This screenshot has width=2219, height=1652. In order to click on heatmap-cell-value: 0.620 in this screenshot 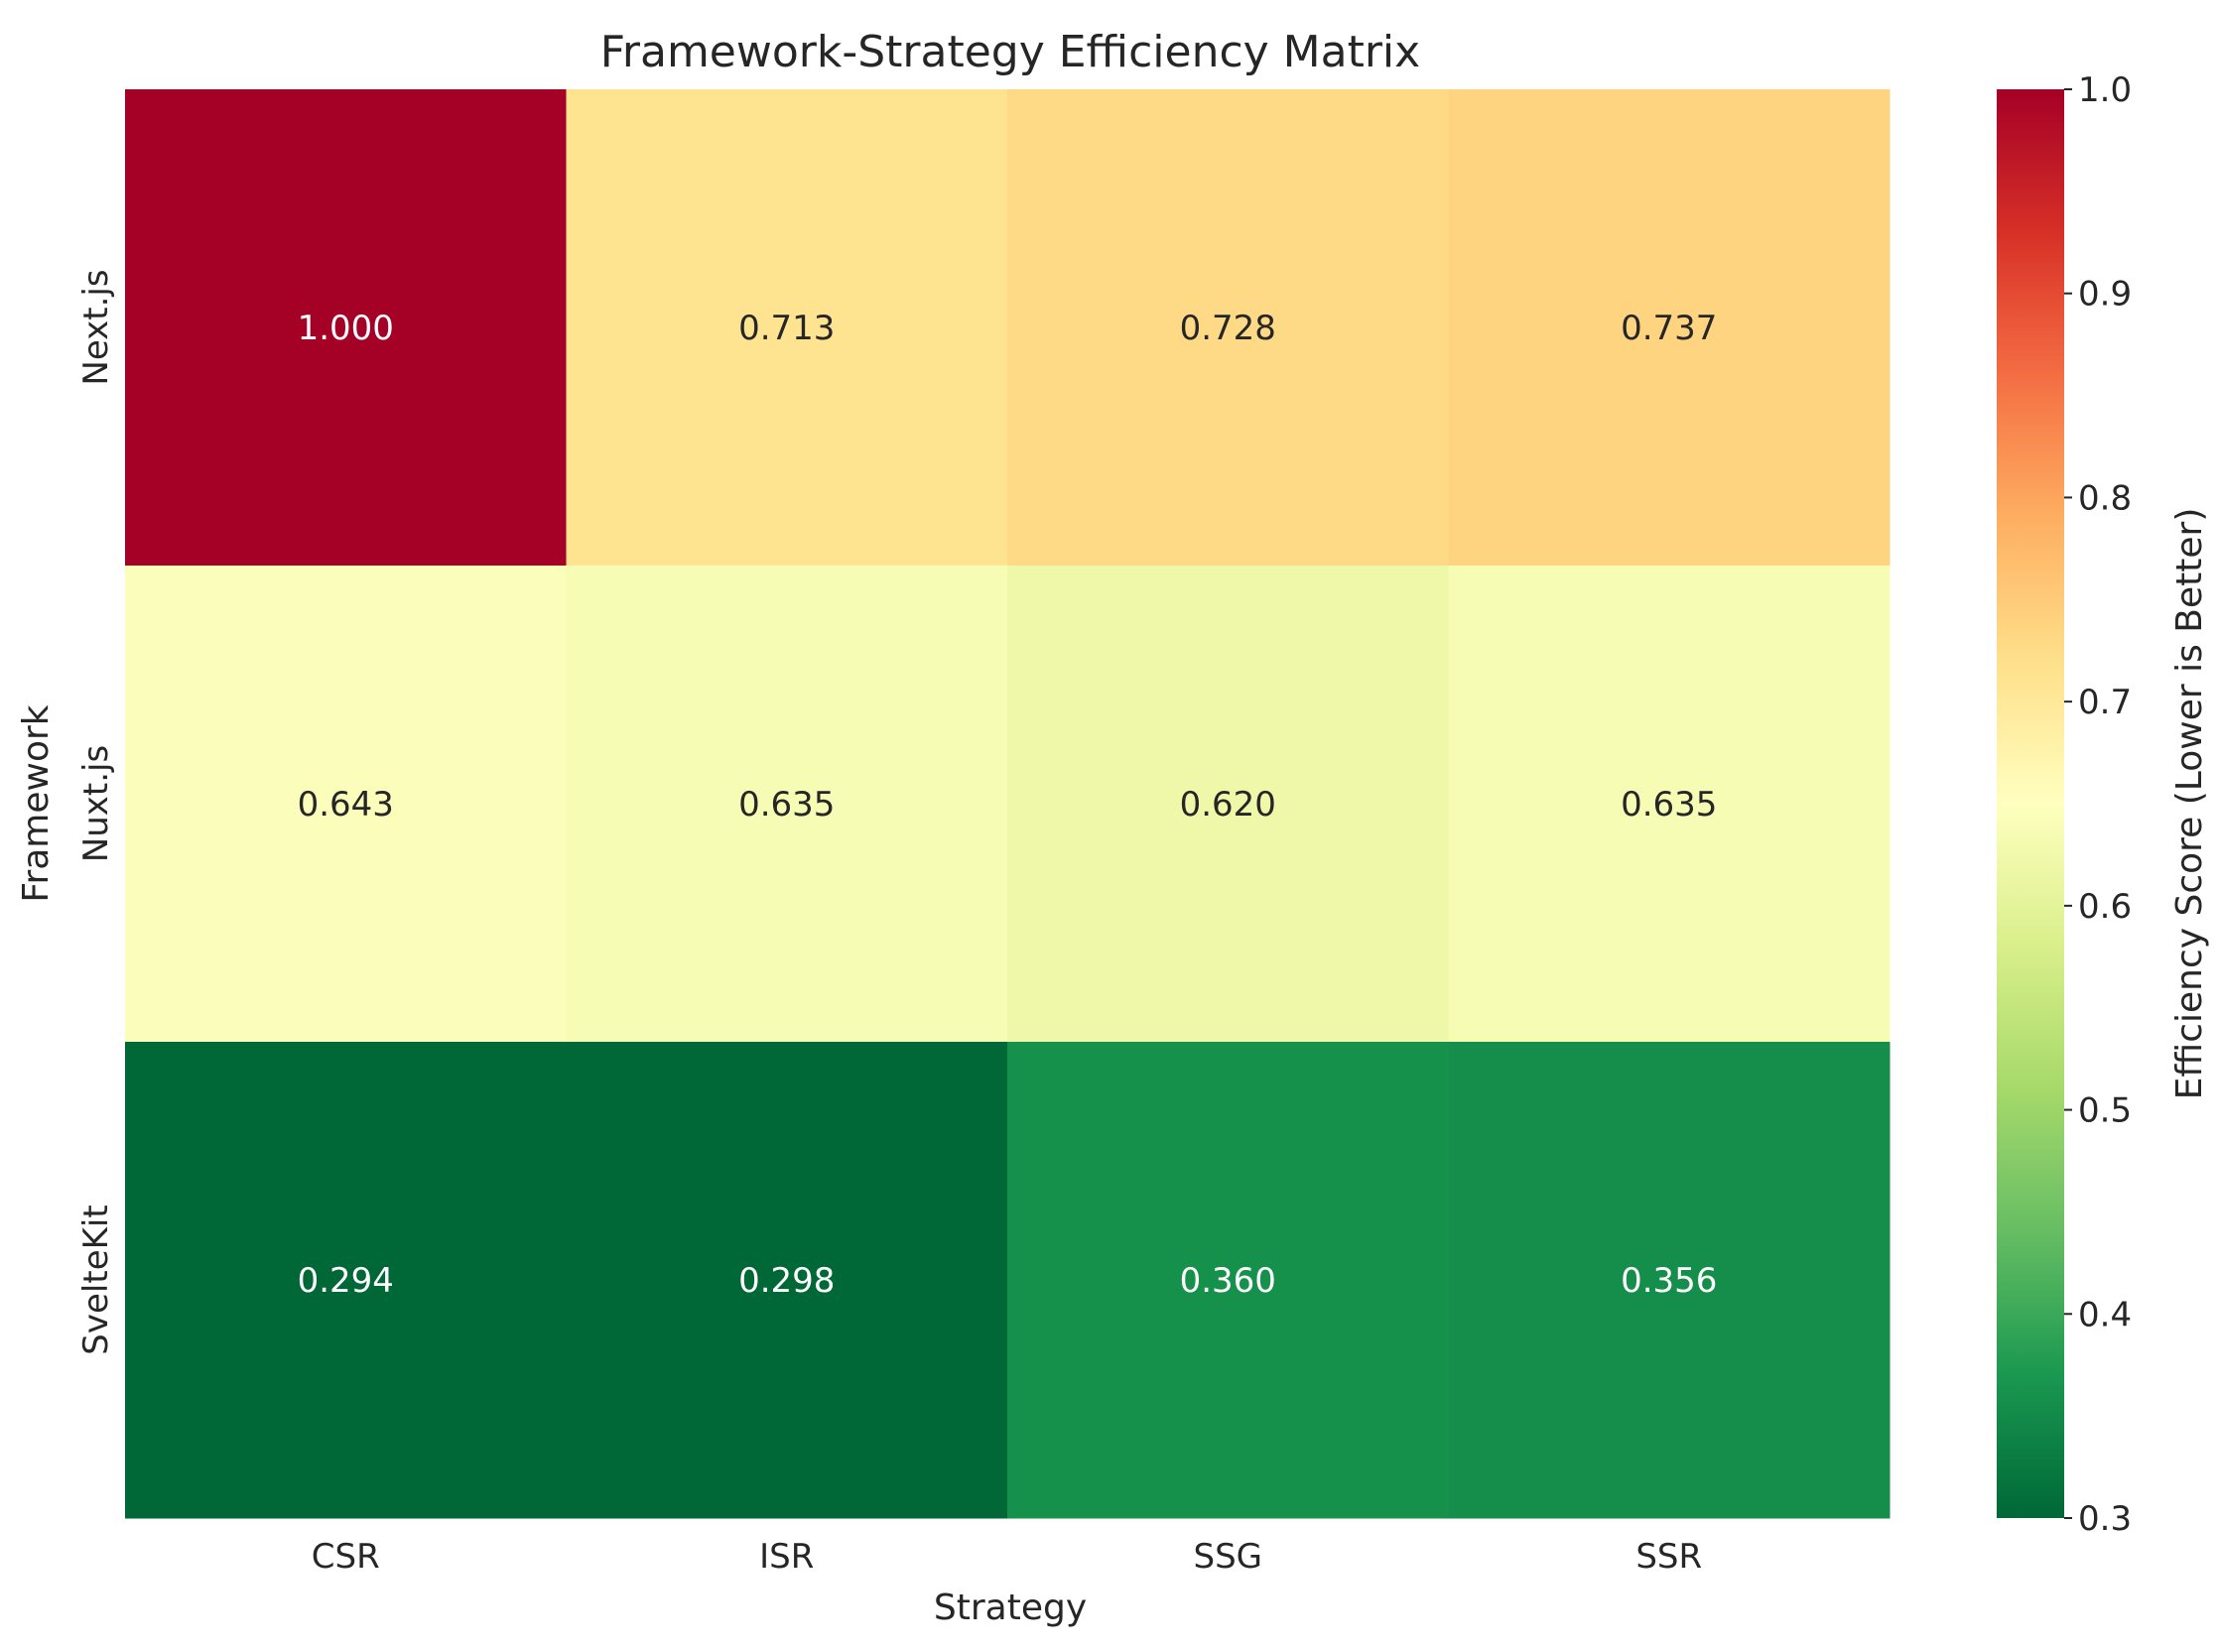, I will do `click(1228, 805)`.